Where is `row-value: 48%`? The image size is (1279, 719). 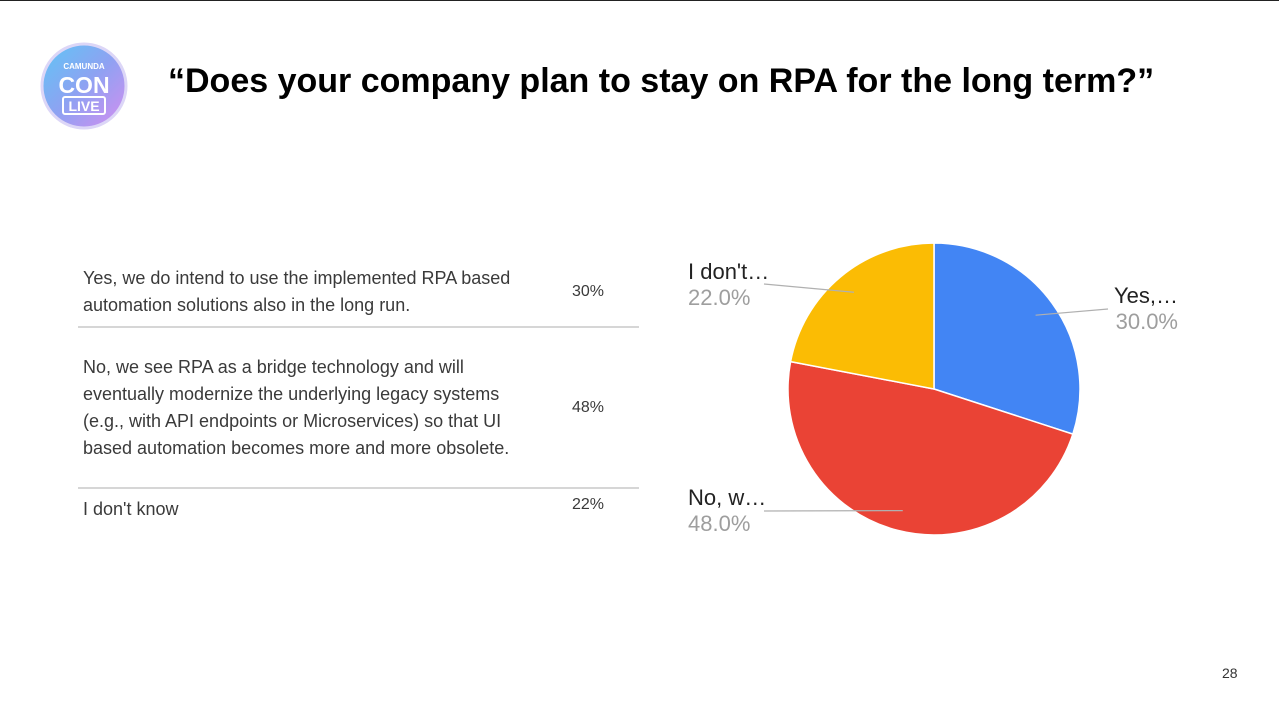
row-value: 48% is located at coordinates (588, 407).